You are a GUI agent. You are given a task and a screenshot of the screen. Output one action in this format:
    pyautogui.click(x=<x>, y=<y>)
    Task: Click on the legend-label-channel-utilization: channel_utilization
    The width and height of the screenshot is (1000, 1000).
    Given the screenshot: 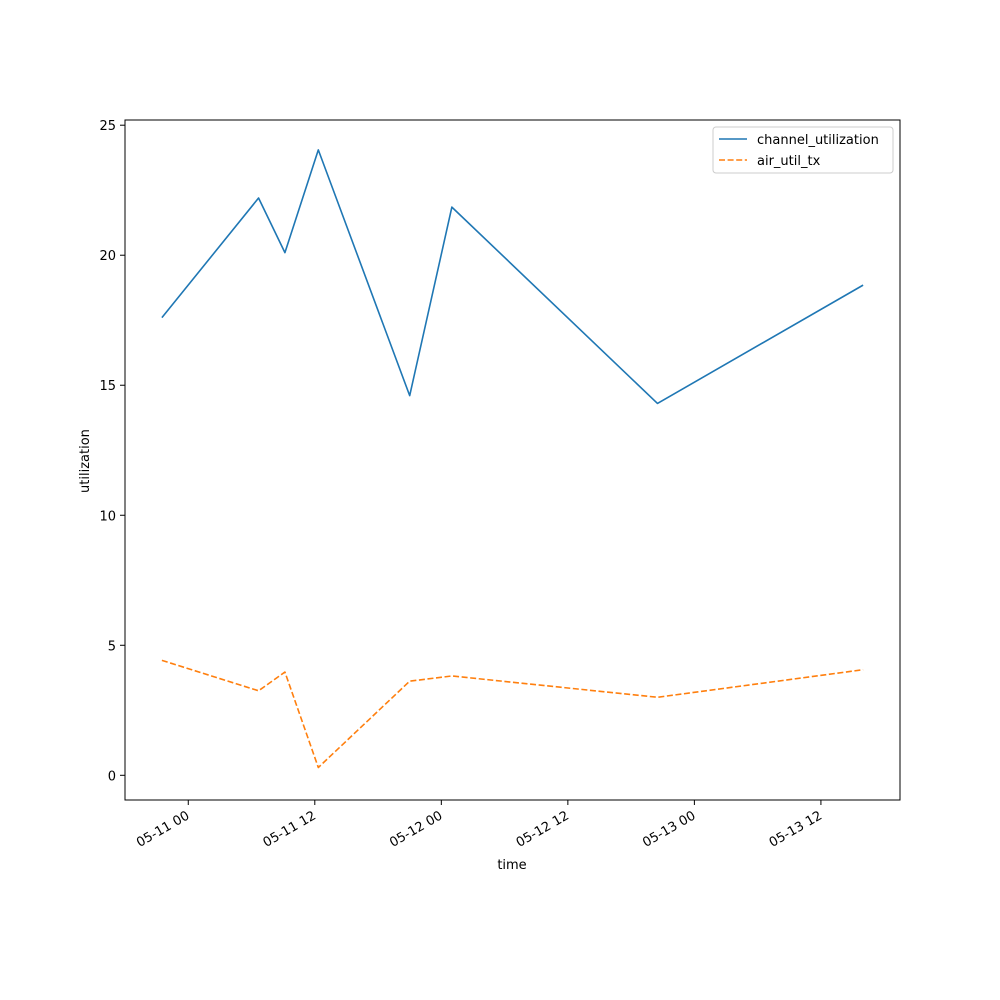 What is the action you would take?
    pyautogui.click(x=818, y=140)
    